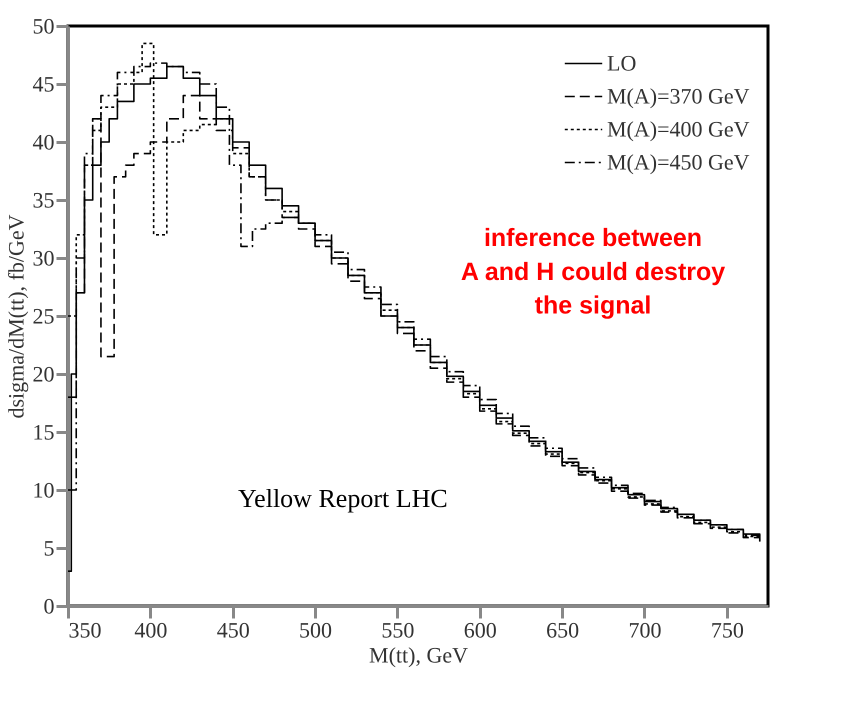 This screenshot has height=706, width=848. Describe the element at coordinates (43, 258) in the screenshot. I see `y-tick-label: 30` at that location.